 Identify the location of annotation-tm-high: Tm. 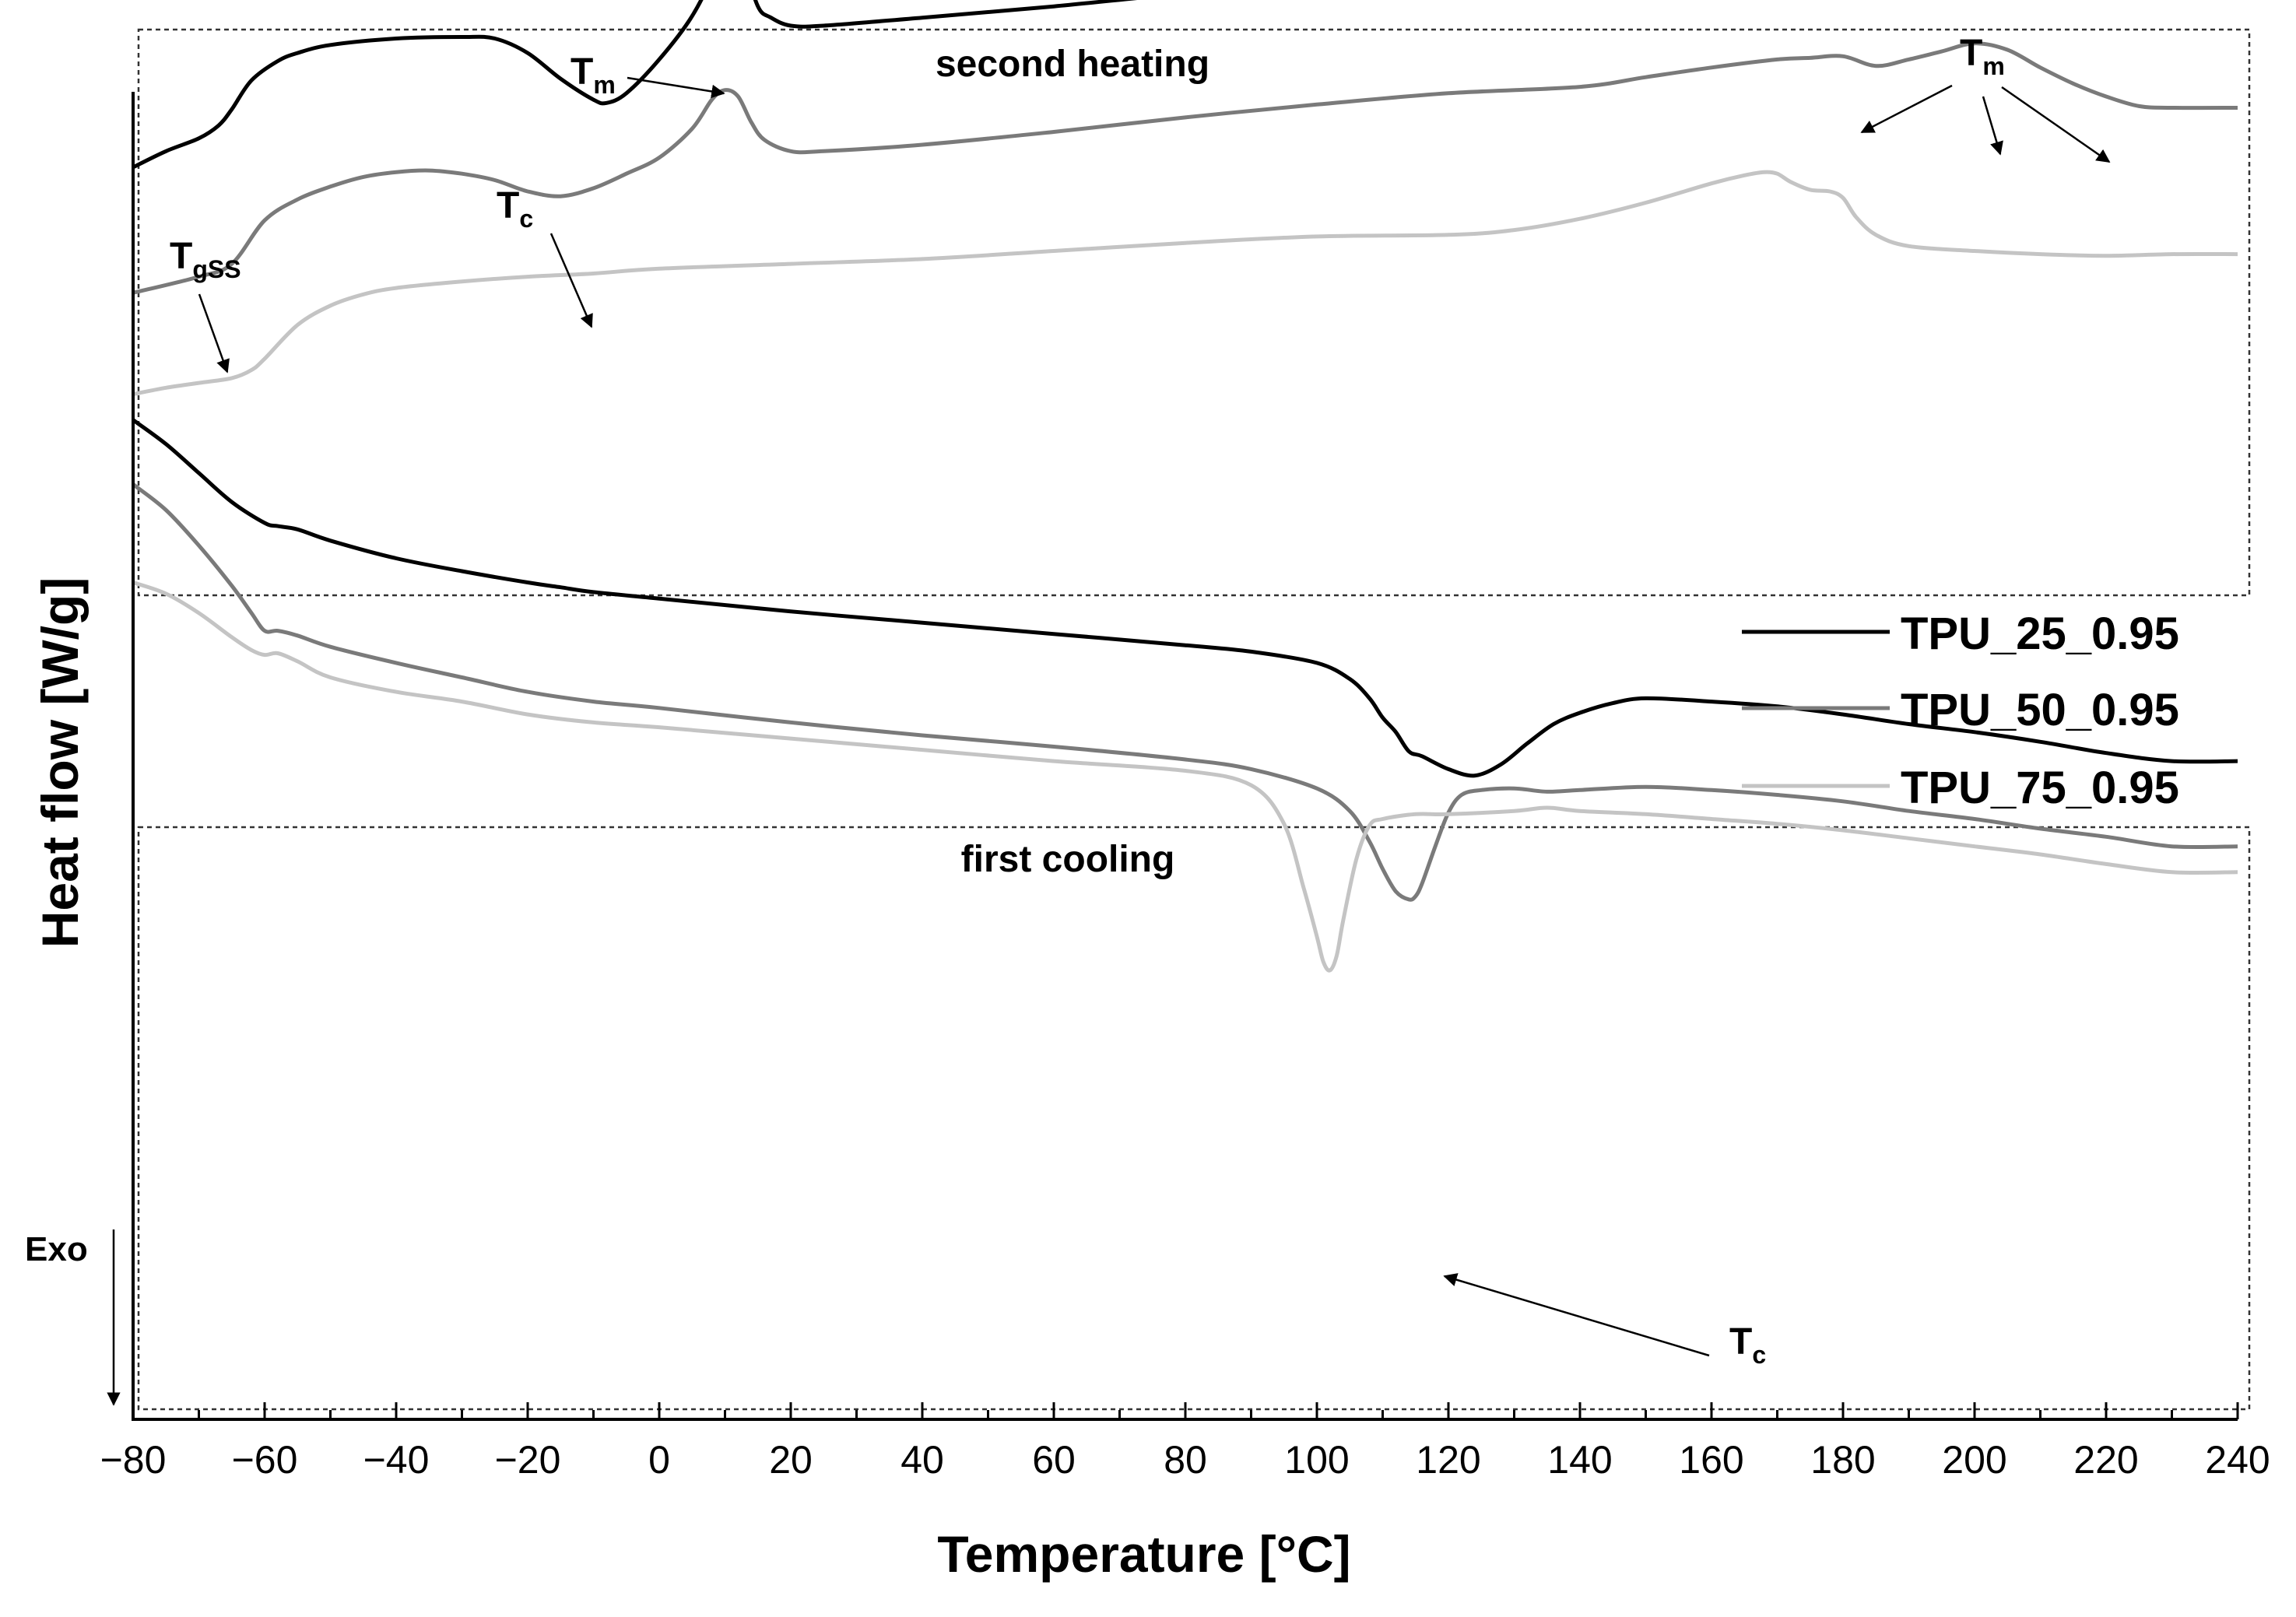
(1985, 98).